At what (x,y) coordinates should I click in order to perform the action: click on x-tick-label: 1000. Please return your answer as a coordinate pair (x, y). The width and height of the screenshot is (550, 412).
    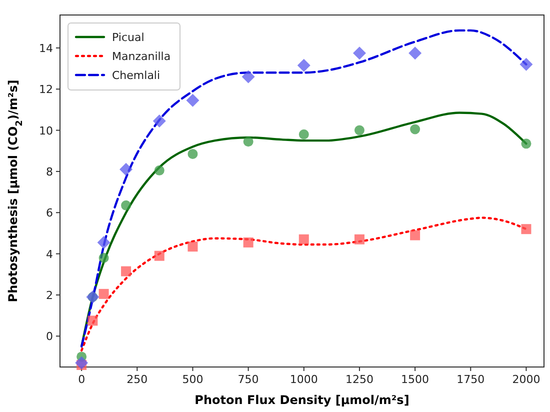
    Looking at the image, I should click on (304, 379).